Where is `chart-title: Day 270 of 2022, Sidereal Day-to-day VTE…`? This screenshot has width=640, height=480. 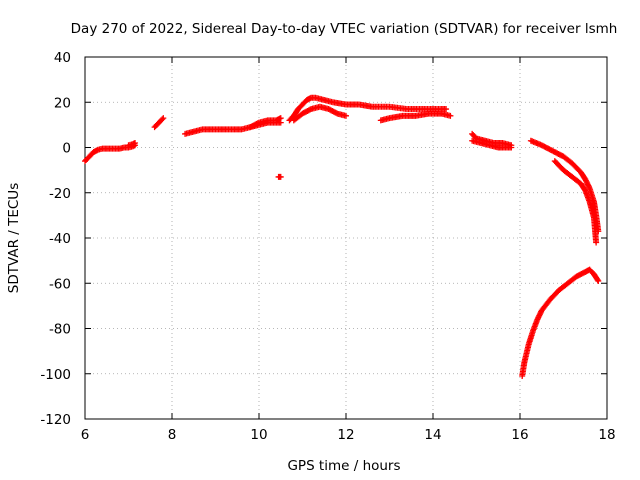 chart-title: Day 270 of 2022, Sidereal Day-to-day VTE… is located at coordinates (344, 29).